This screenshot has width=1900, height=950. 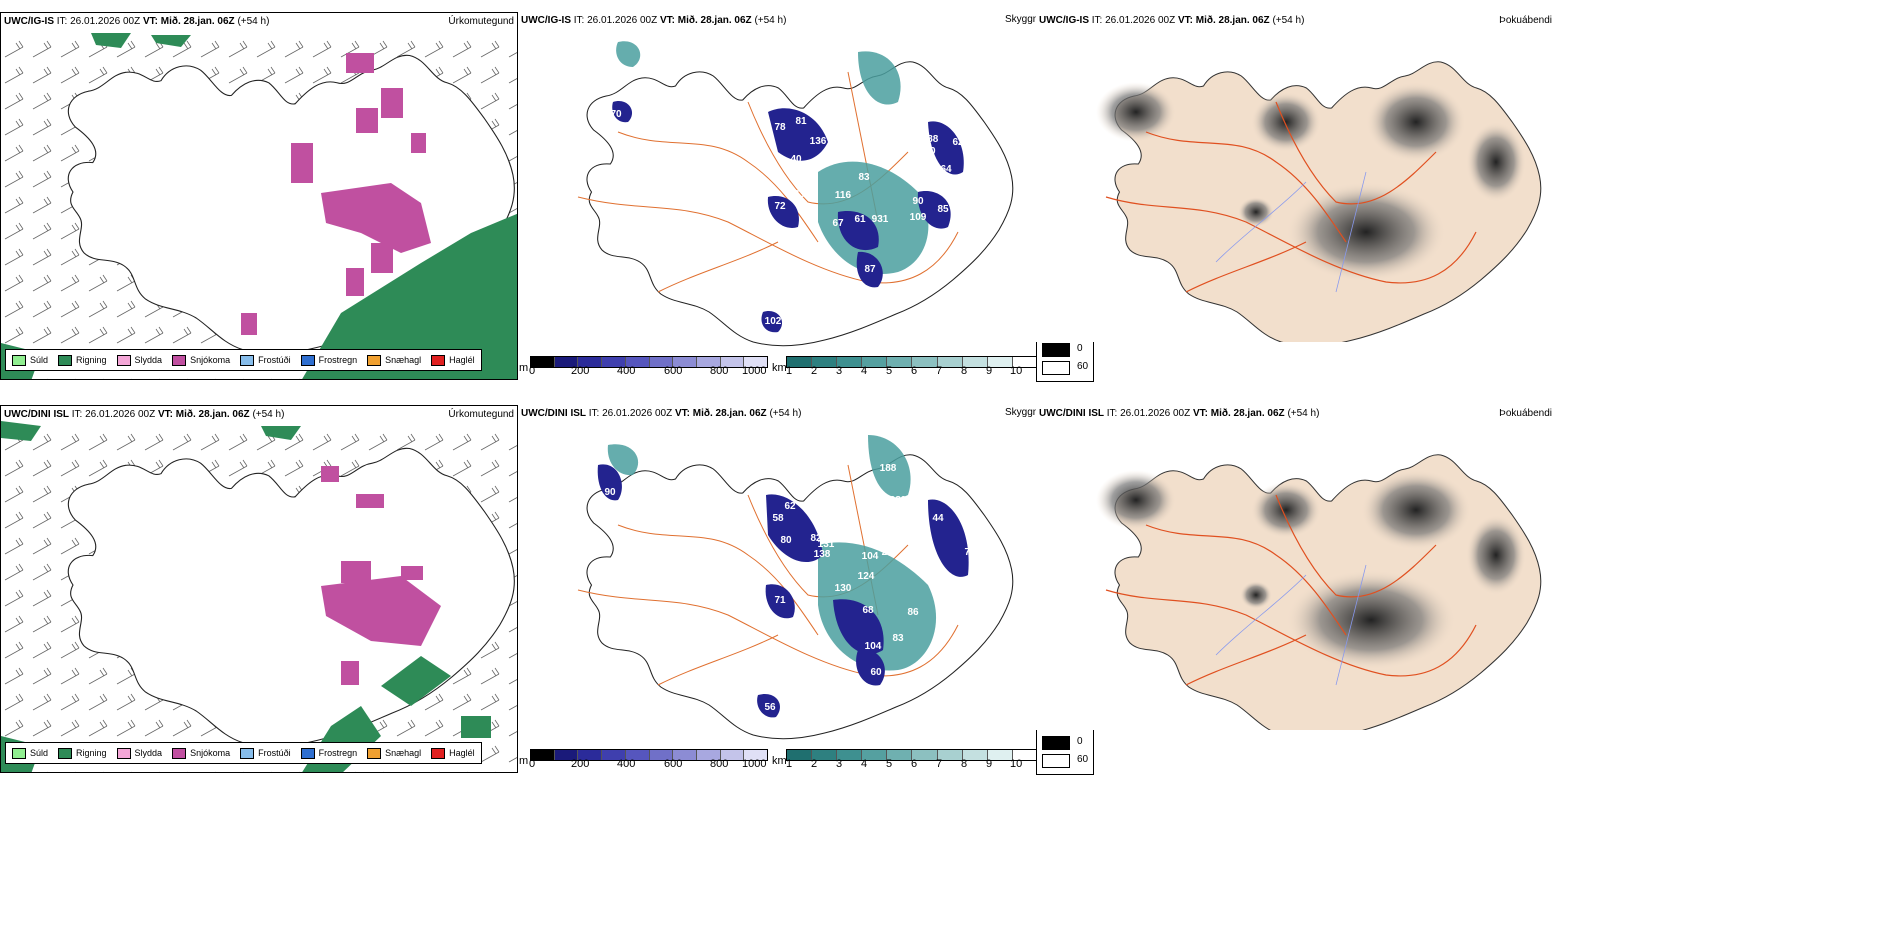 I want to click on cloud-label: 102, so click(x=773, y=321).